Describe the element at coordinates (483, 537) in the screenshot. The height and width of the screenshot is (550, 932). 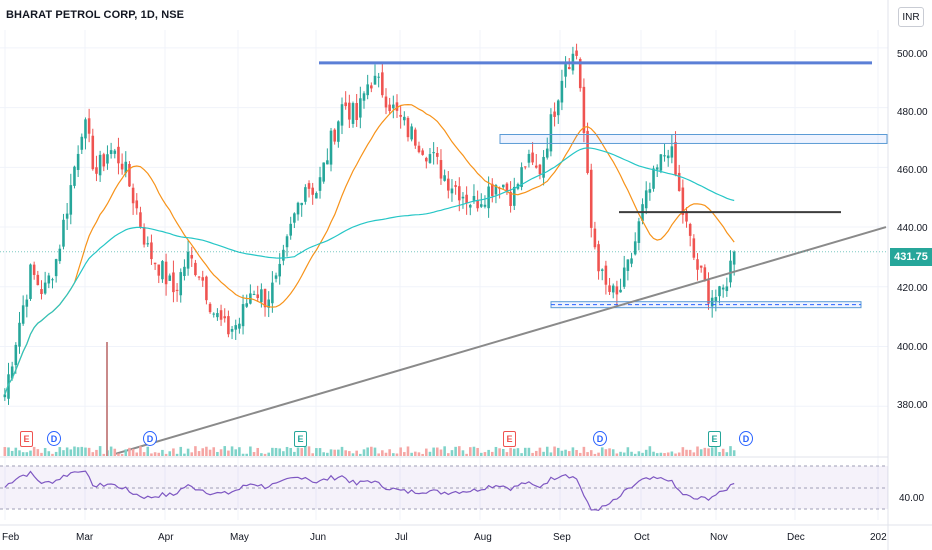
I see `x-tick-label: Aug` at that location.